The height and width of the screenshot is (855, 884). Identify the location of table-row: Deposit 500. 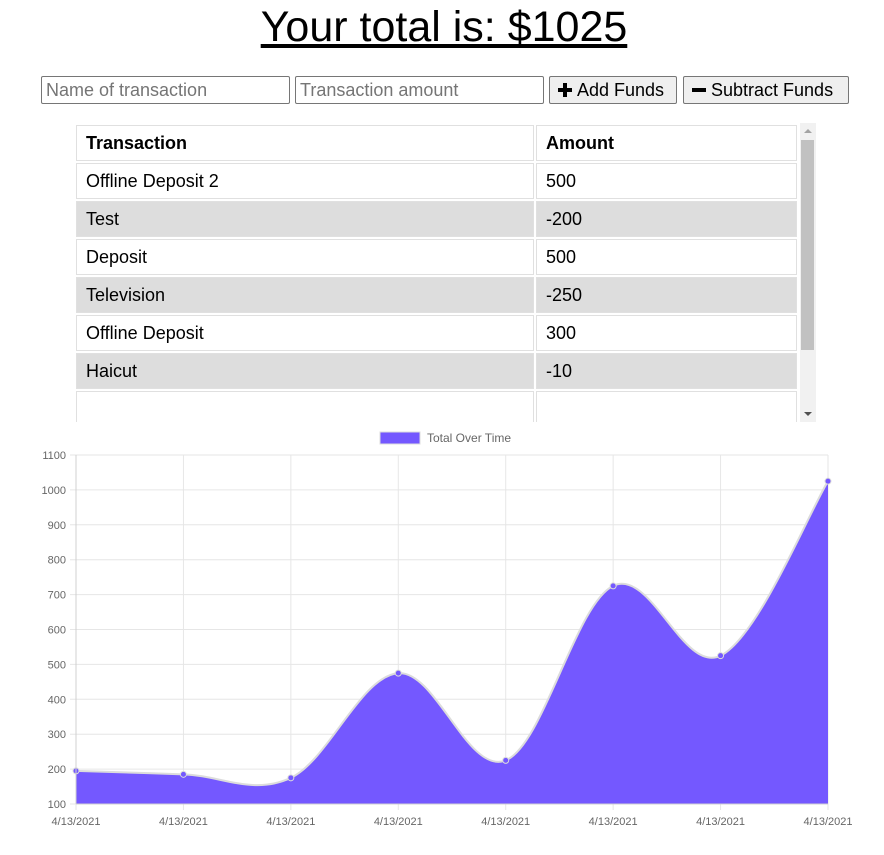
(436, 257).